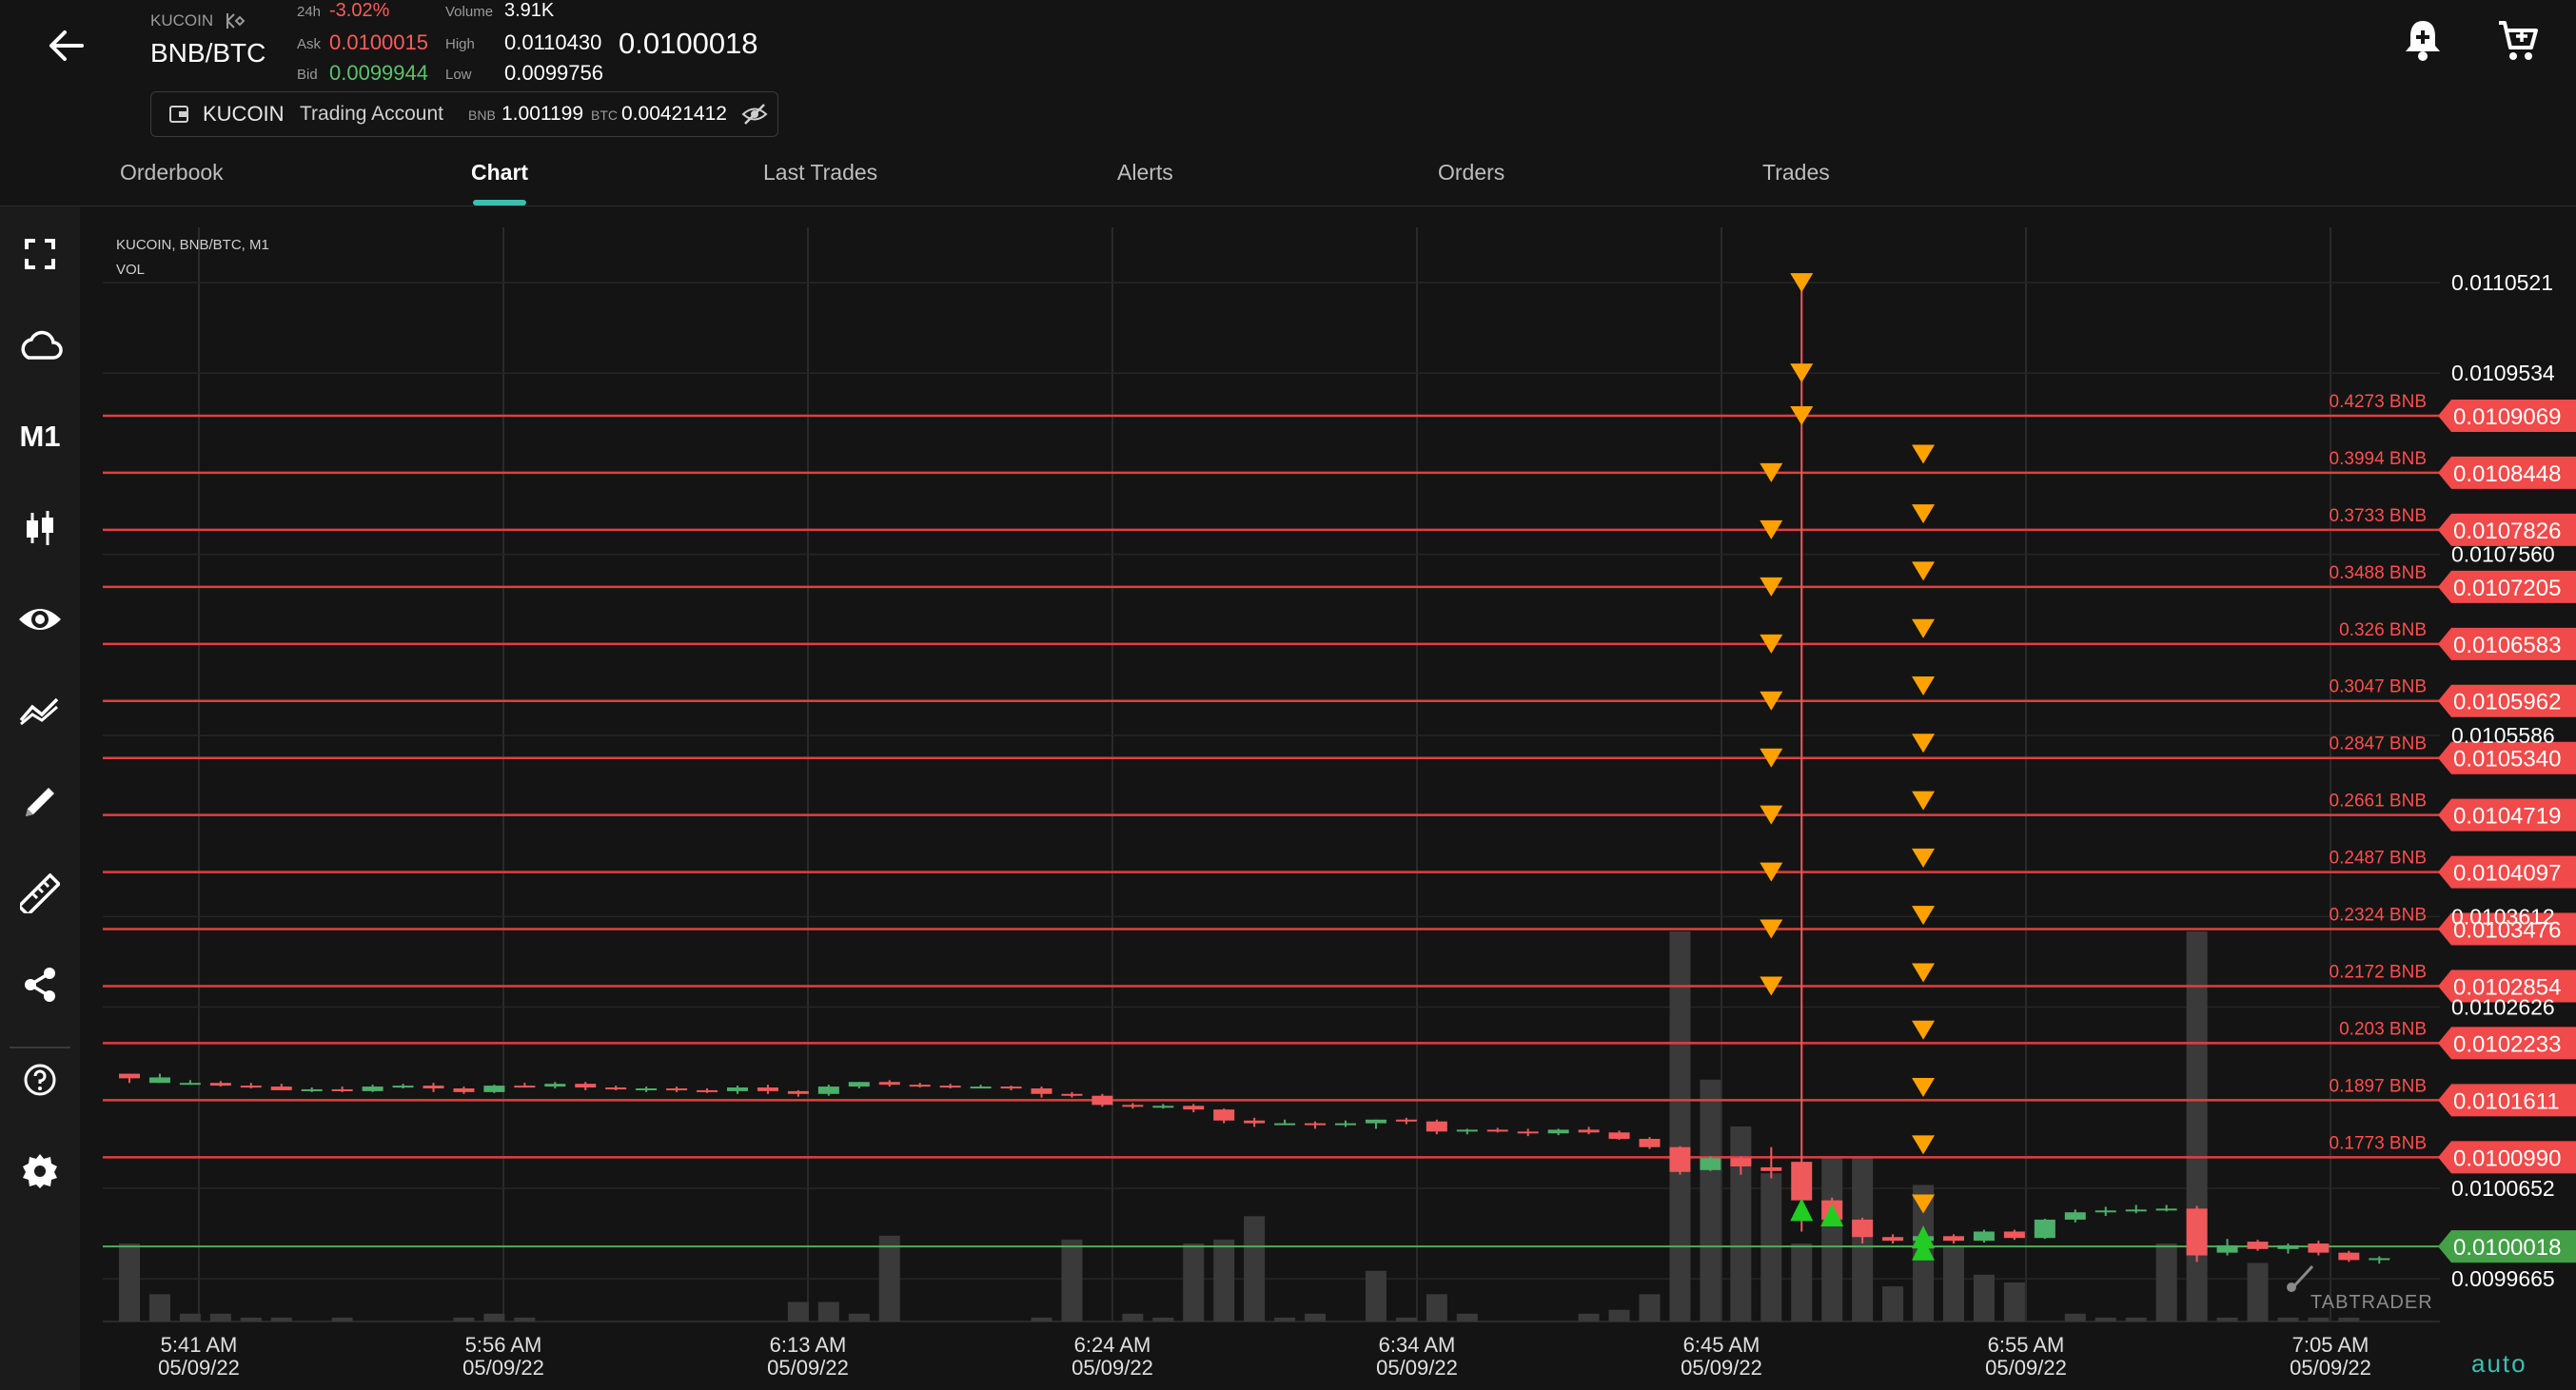 The image size is (2576, 1390). Describe the element at coordinates (2378, 744) in the screenshot. I see `order-amount-label: 0.2847 BNB` at that location.